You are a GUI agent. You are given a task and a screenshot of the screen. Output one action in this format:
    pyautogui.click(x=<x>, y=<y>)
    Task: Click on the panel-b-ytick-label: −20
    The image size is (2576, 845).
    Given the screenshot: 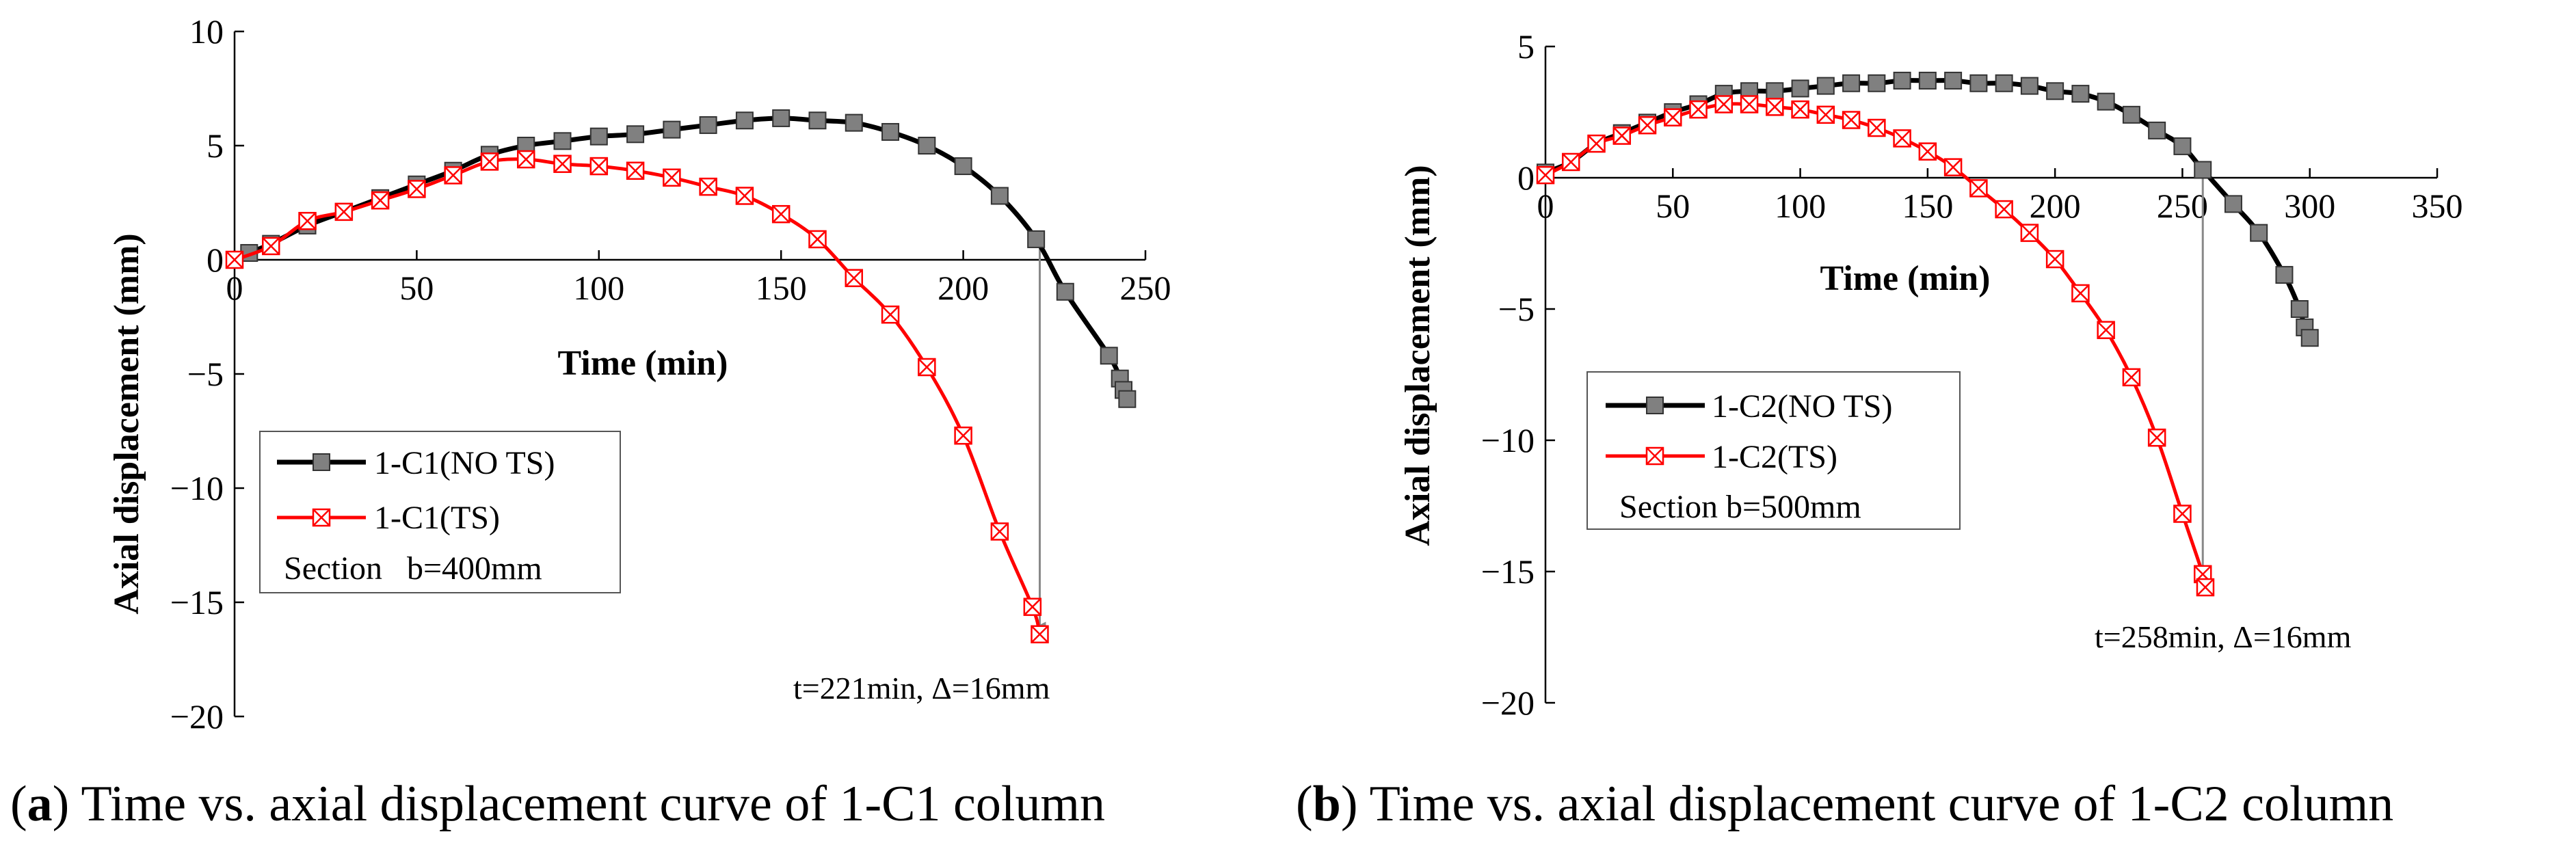 What is the action you would take?
    pyautogui.click(x=1508, y=703)
    